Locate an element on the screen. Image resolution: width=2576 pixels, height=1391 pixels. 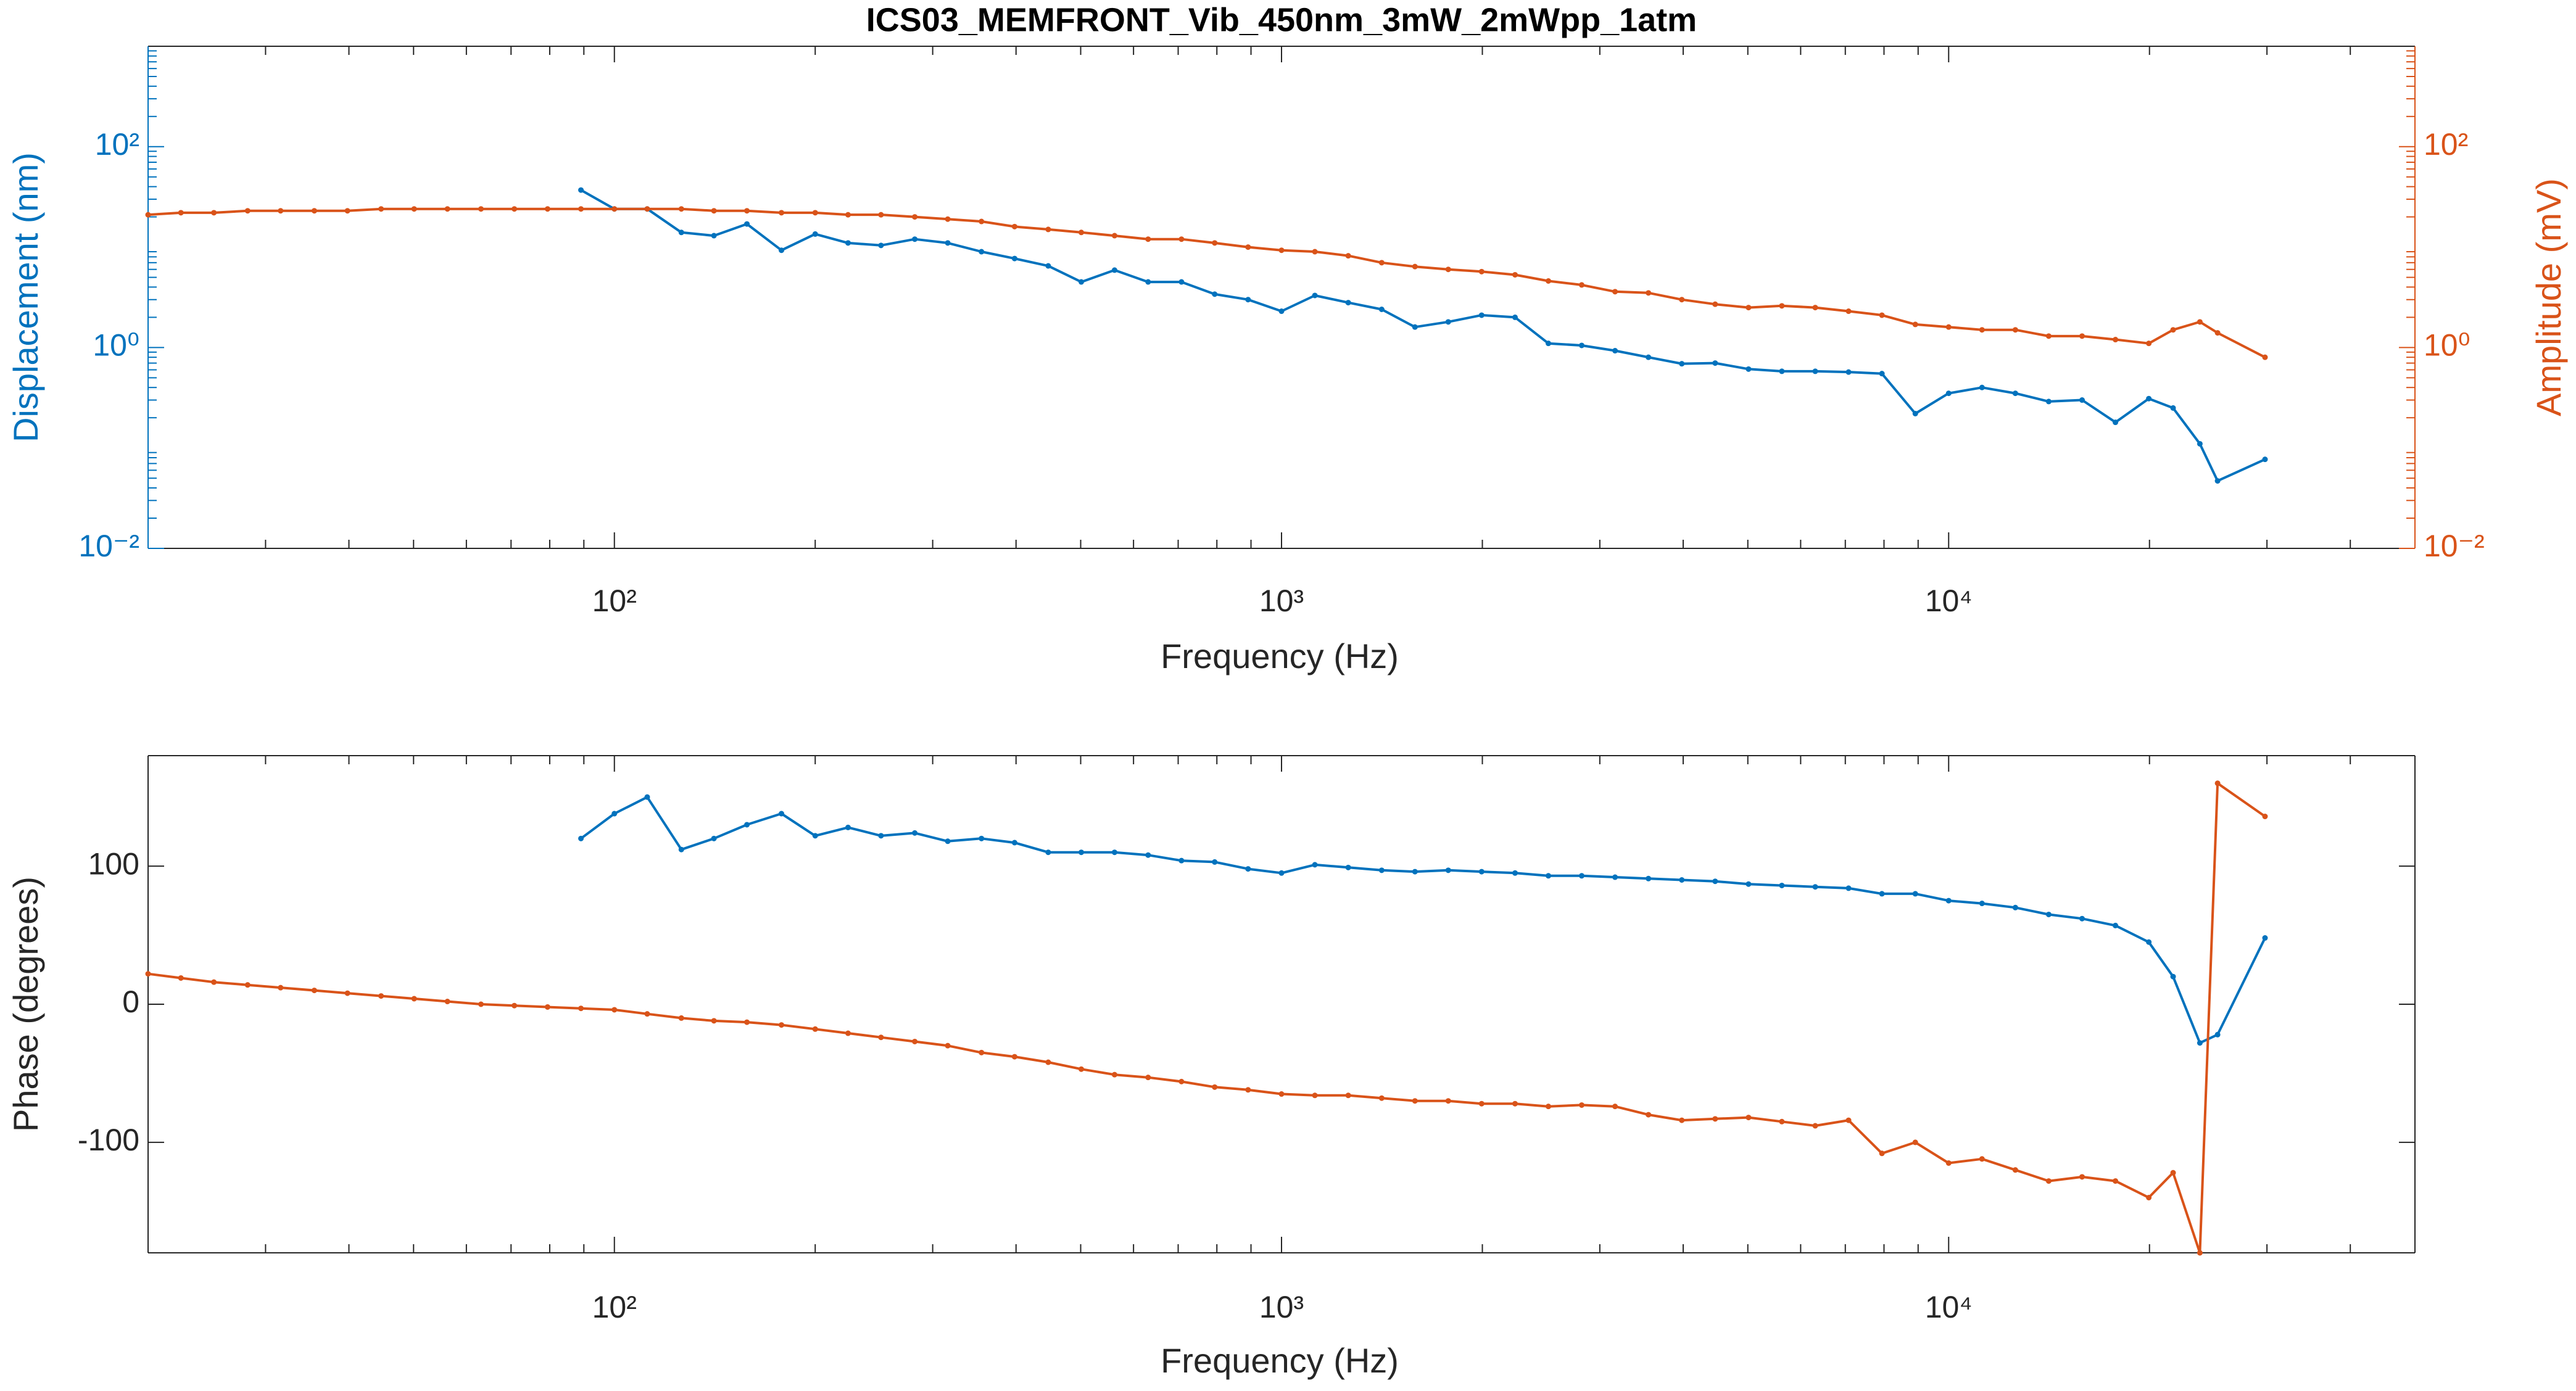
x-axis-label: Frequency (Hz) is located at coordinates (1280, 656).